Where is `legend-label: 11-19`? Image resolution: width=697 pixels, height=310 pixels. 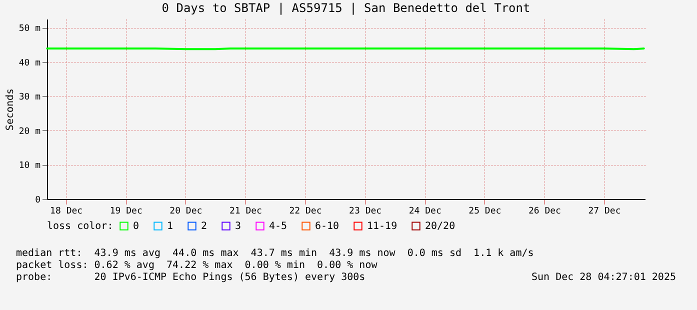 legend-label: 11-19 is located at coordinates (382, 226).